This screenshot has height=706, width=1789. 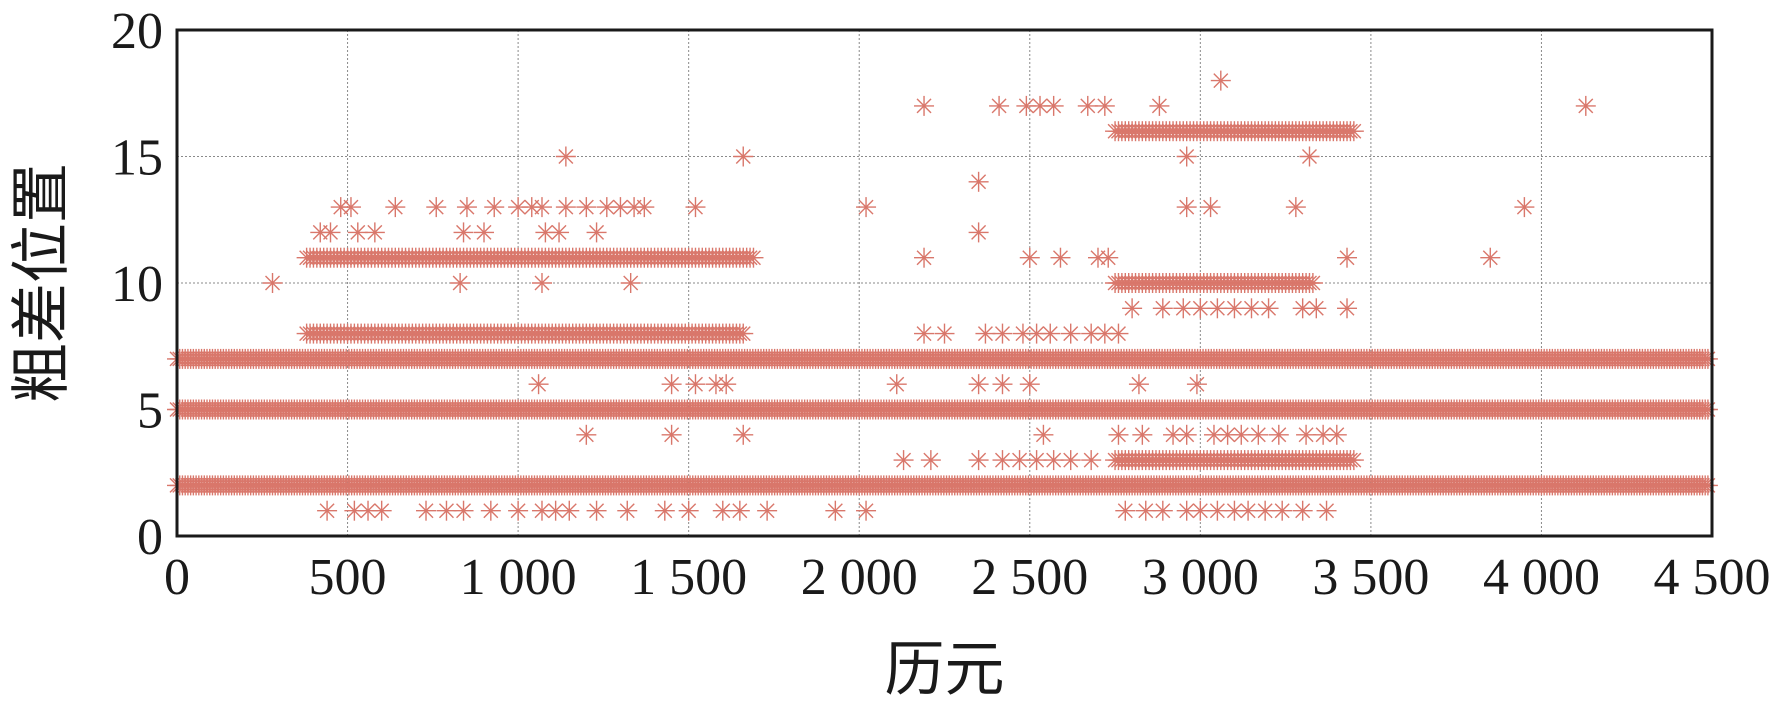 What do you see at coordinates (150, 411) in the screenshot?
I see `y-tick-label: 5` at bounding box center [150, 411].